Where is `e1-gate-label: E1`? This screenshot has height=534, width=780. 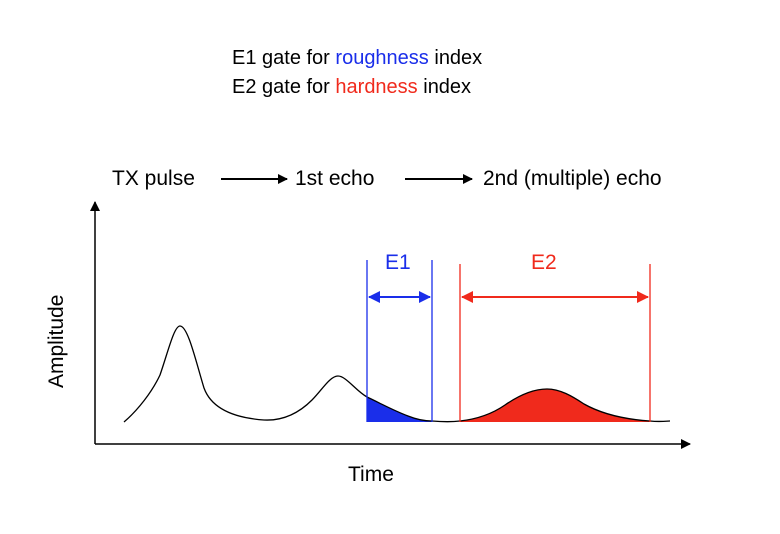 e1-gate-label: E1 is located at coordinates (398, 262).